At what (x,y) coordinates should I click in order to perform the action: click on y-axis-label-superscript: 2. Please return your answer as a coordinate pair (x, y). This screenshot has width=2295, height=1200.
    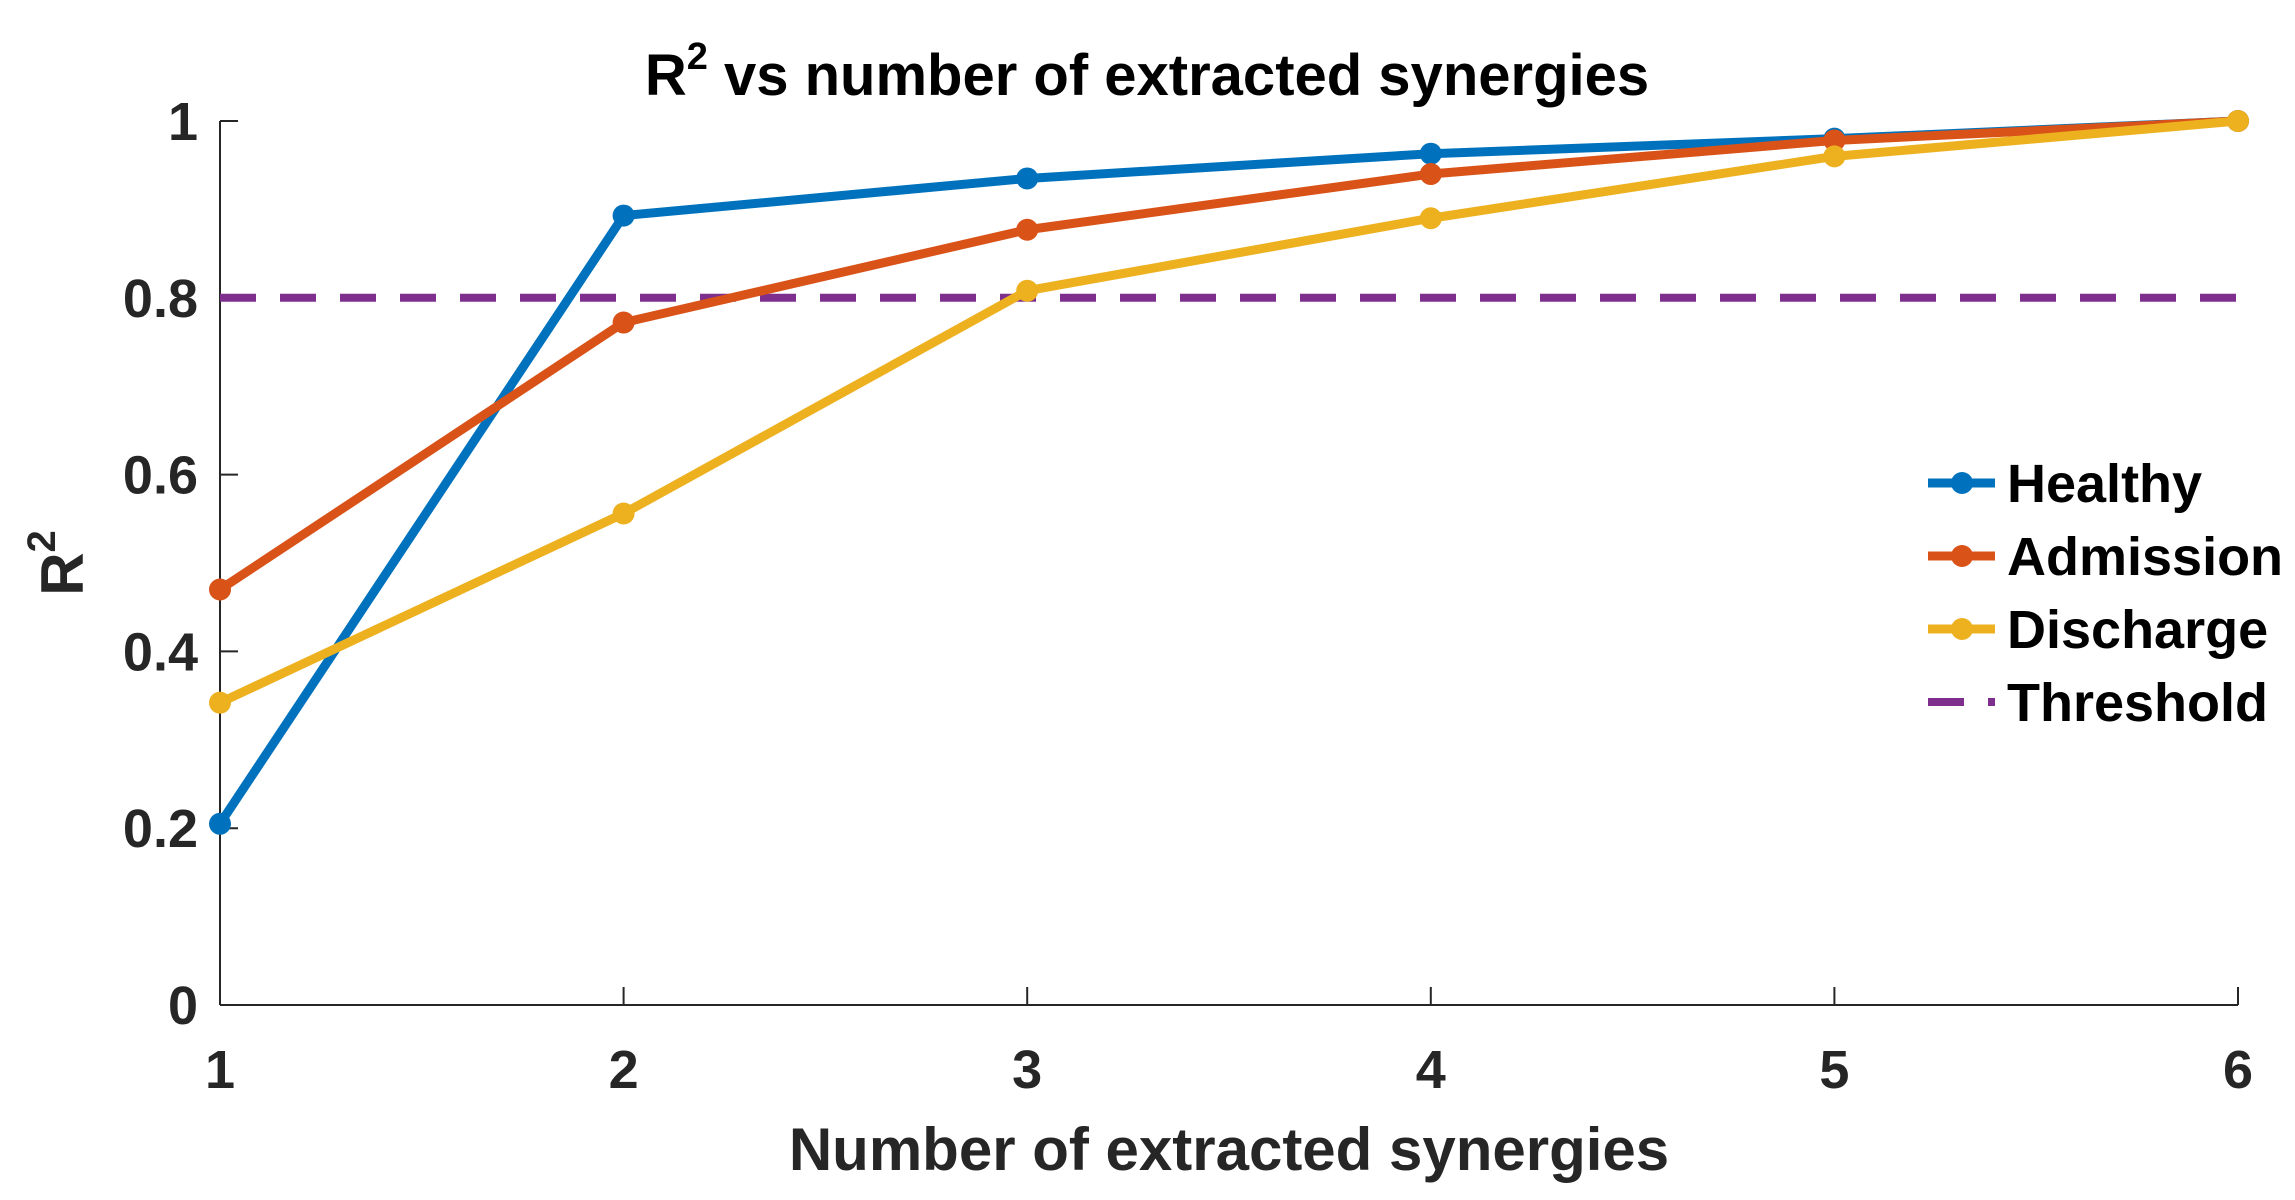
    Looking at the image, I should click on (42, 541).